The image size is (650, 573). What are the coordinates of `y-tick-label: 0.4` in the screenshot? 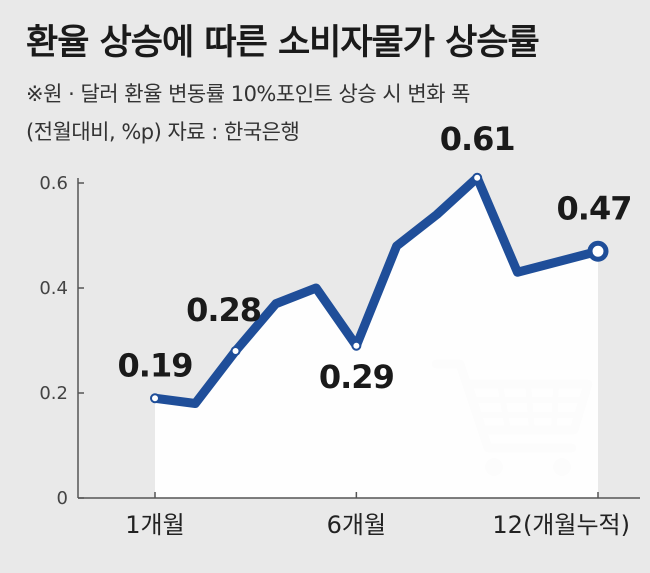 It's located at (53, 288).